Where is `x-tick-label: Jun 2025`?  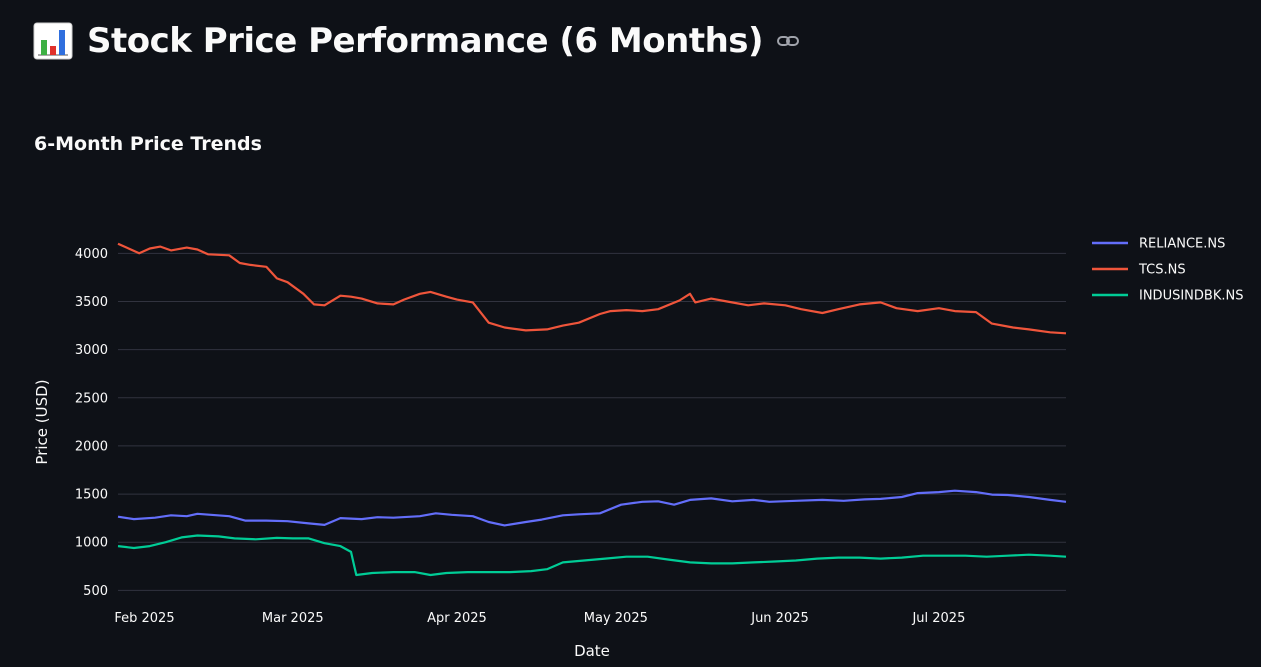 x-tick-label: Jun 2025 is located at coordinates (779, 618).